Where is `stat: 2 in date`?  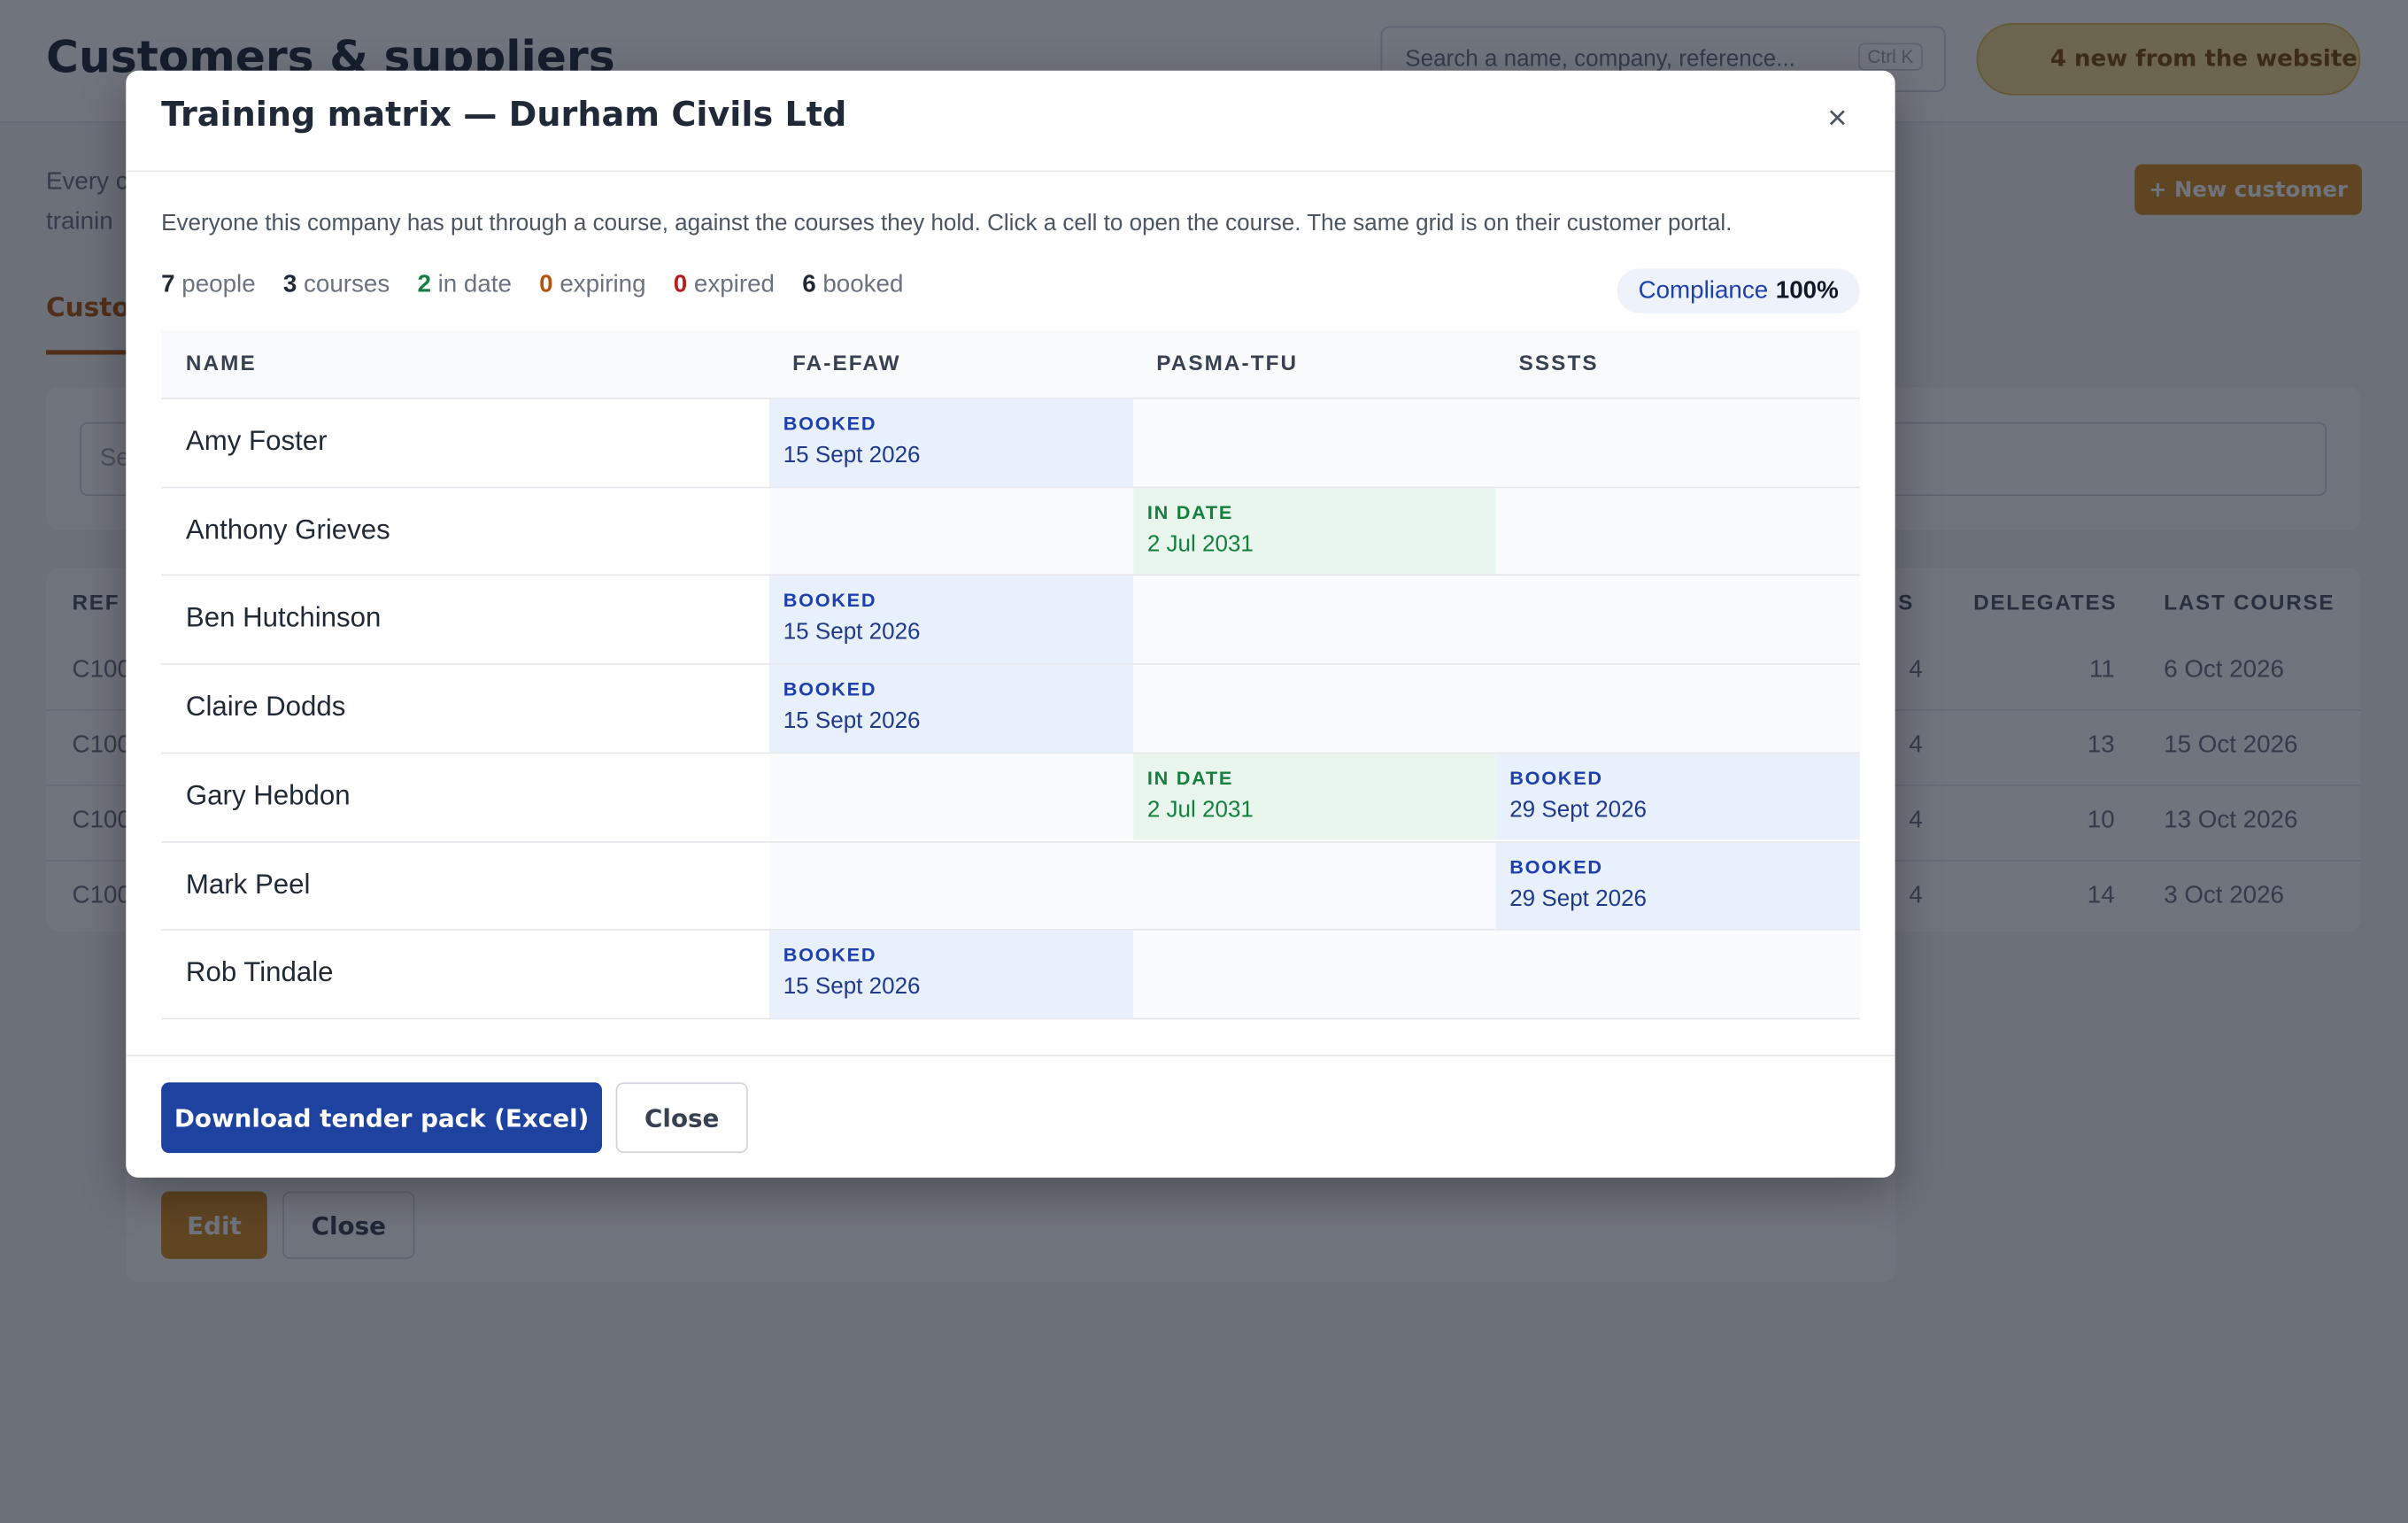
stat: 2 in date is located at coordinates (464, 285).